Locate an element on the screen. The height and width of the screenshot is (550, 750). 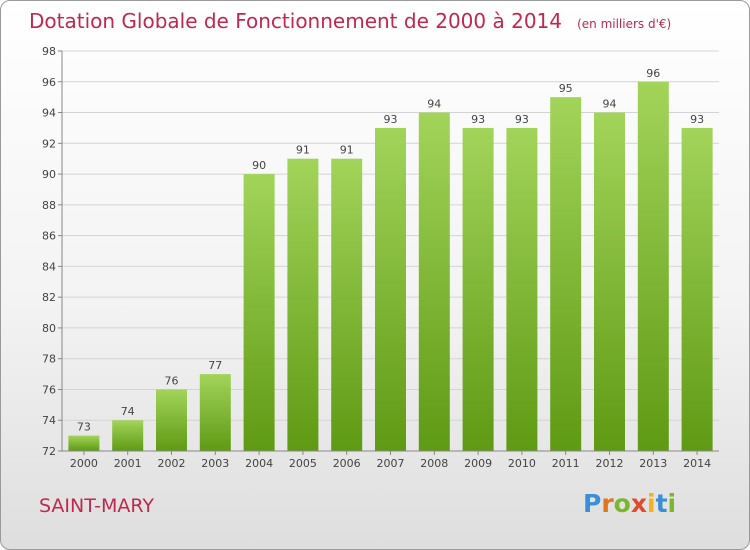
bar-2011 is located at coordinates (566, 274).